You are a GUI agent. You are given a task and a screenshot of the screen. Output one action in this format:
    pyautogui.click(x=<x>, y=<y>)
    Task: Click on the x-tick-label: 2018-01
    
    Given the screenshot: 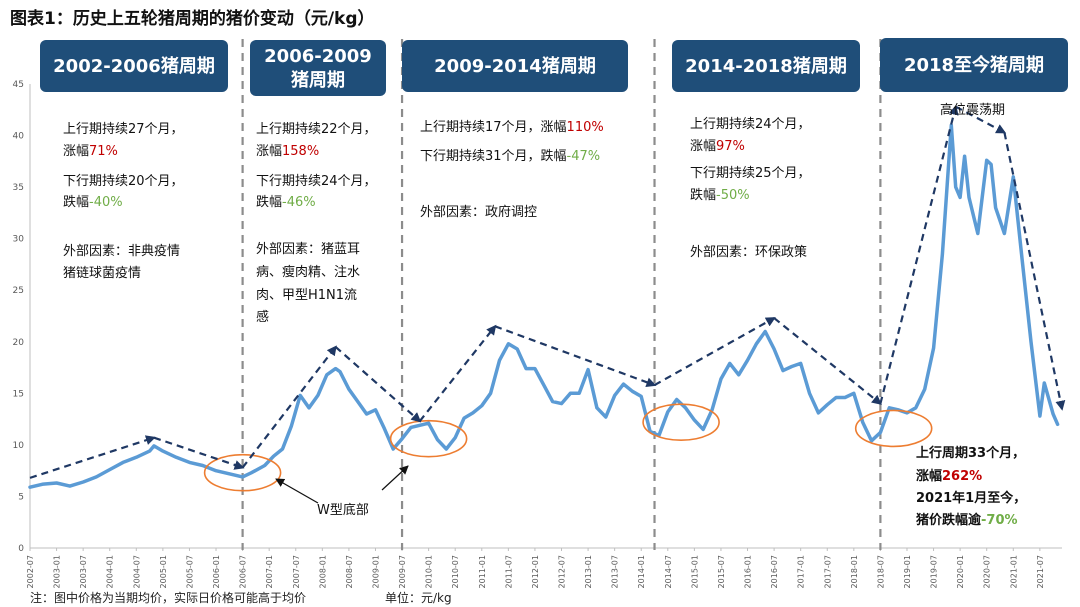 What is the action you would take?
    pyautogui.click(x=854, y=571)
    